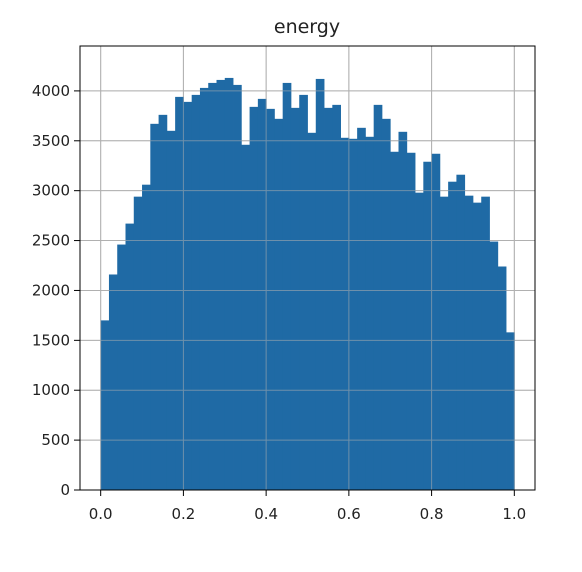 This screenshot has width=582, height=572. What do you see at coordinates (65, 490) in the screenshot?
I see `y-tick-label-0: 0` at bounding box center [65, 490].